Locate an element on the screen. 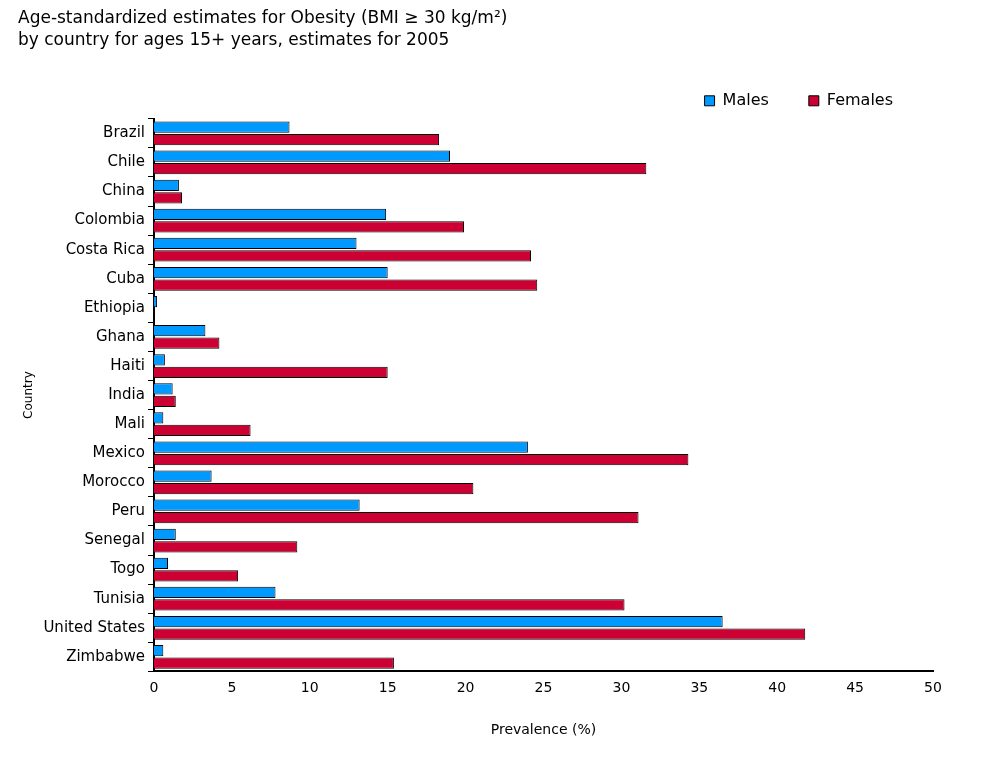  y-tick-label: Costa Rica is located at coordinates (105, 248).